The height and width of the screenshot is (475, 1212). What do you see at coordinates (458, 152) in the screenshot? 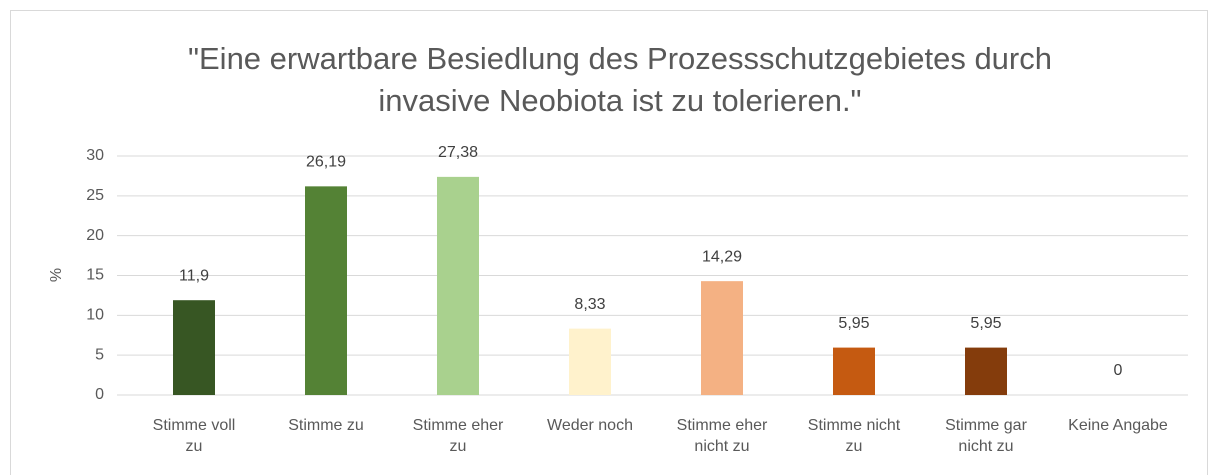
I see `data-label: 27,38` at bounding box center [458, 152].